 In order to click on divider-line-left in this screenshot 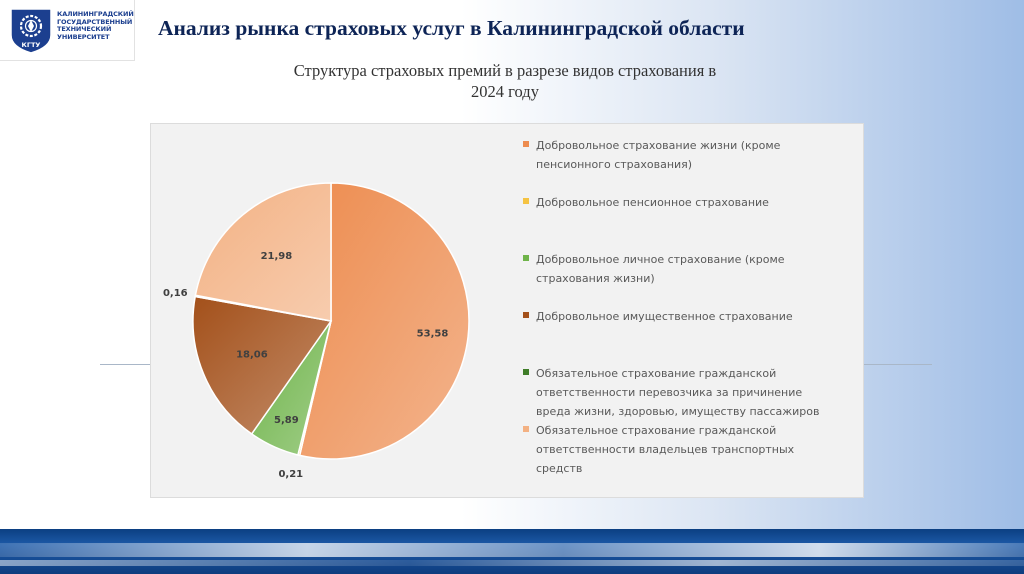, I will do `click(126, 364)`.